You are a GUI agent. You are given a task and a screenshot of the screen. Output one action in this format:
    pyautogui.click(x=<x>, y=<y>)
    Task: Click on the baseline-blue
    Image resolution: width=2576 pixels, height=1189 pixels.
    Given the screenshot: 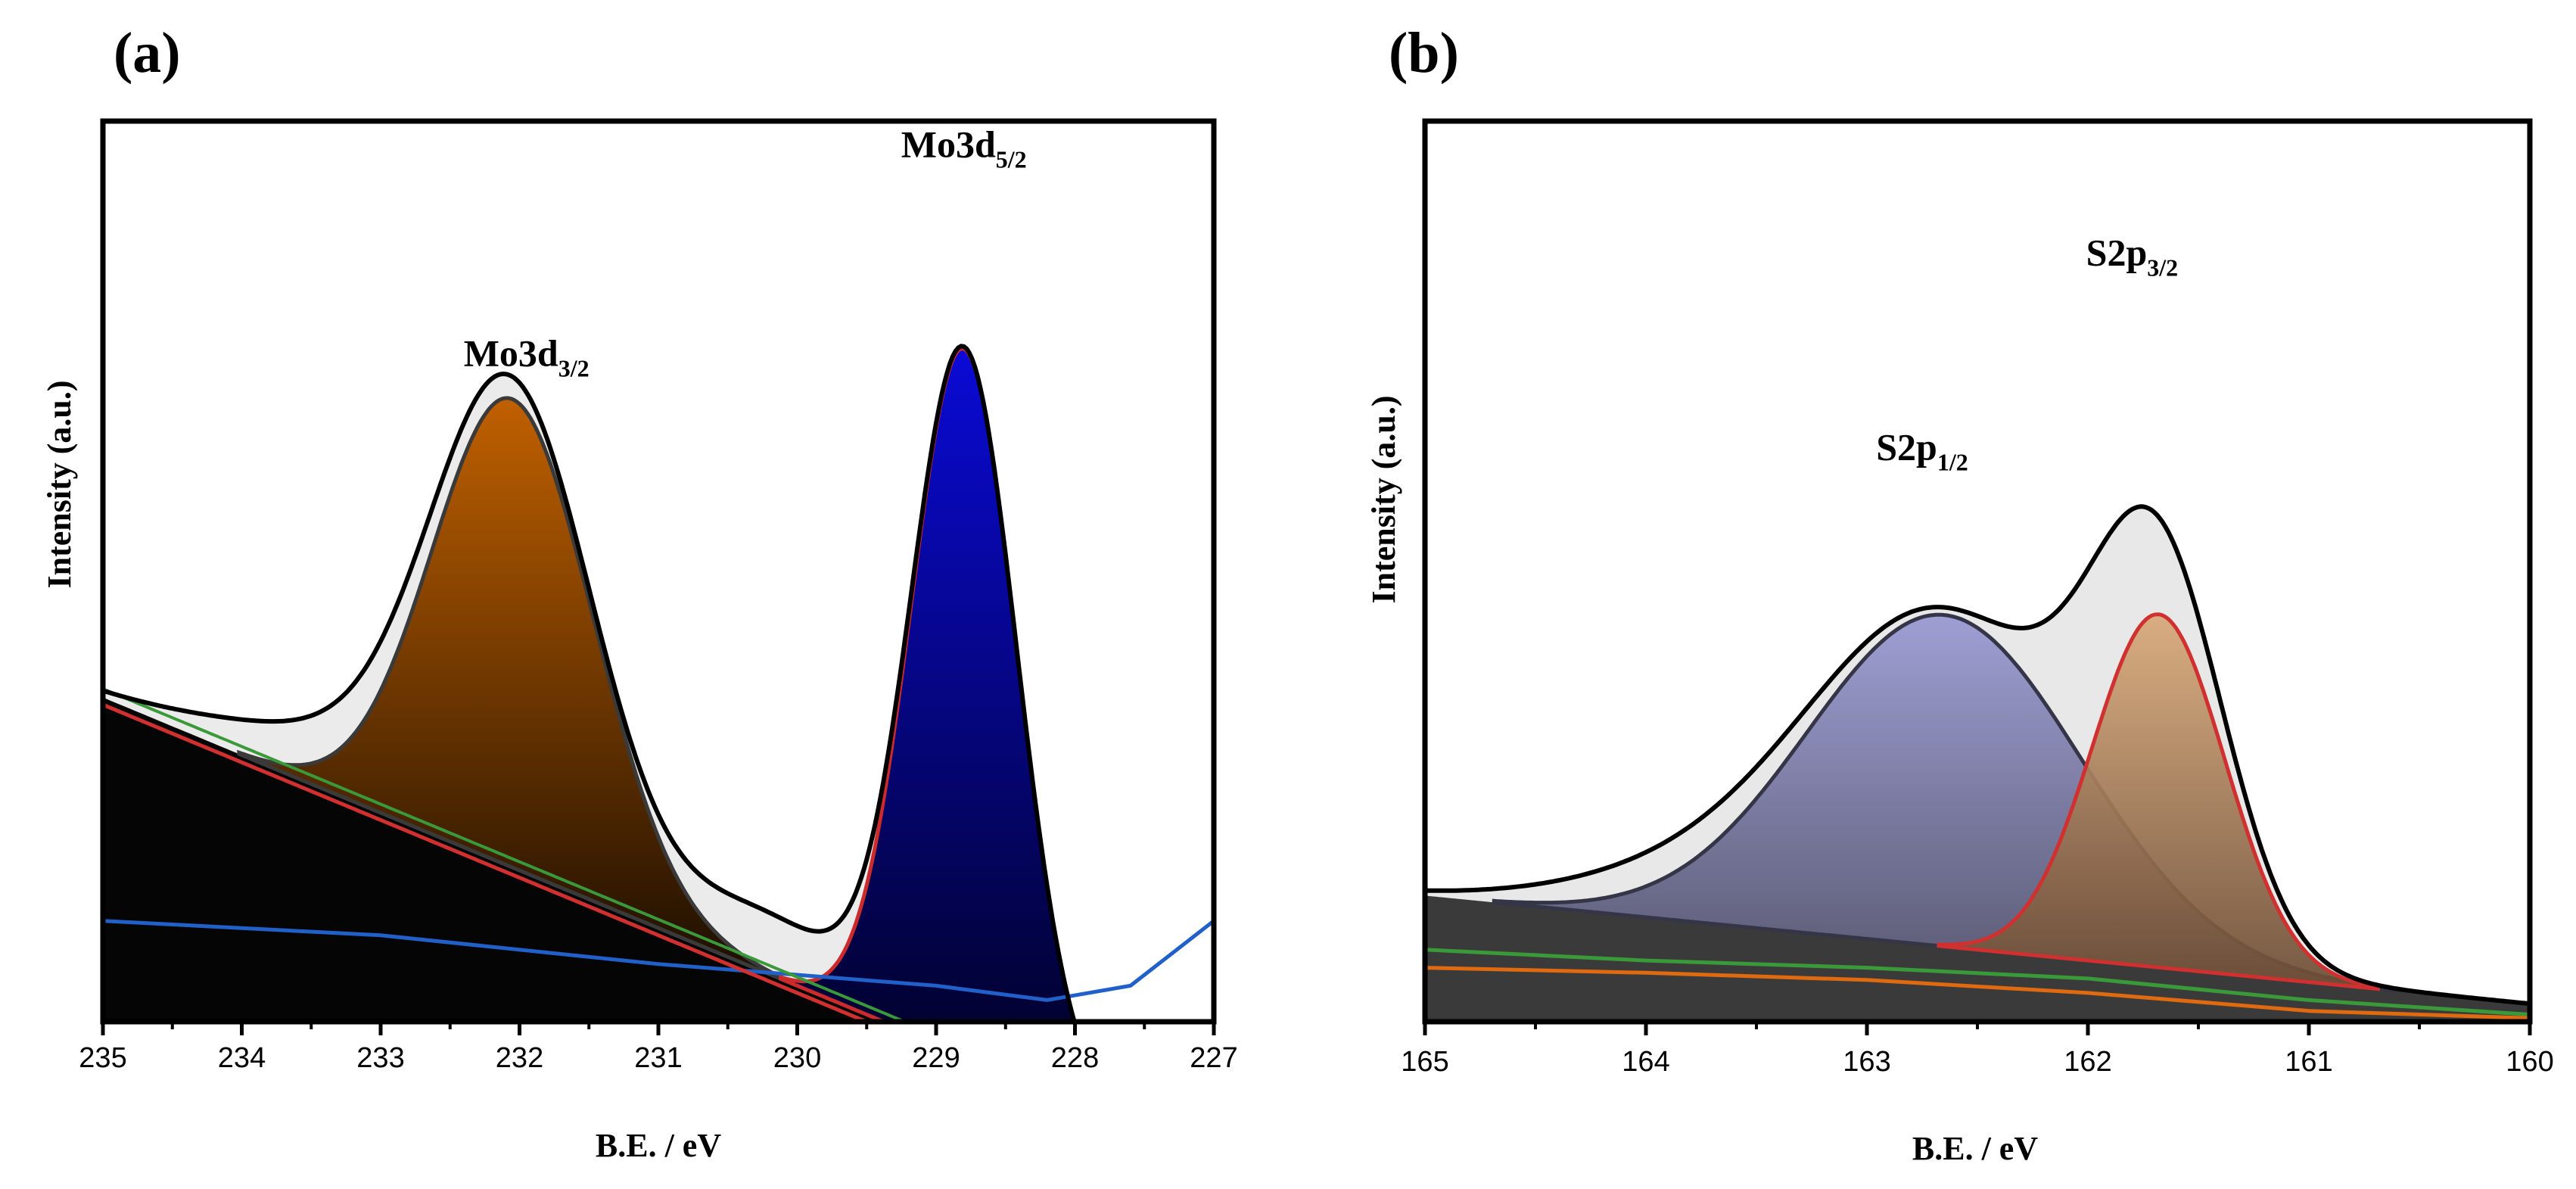 What is the action you would take?
    pyautogui.click(x=658, y=961)
    